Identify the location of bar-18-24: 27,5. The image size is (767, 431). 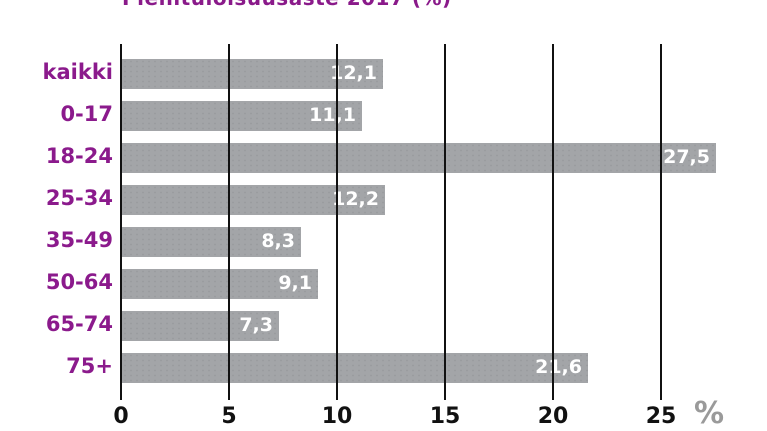
(419, 158).